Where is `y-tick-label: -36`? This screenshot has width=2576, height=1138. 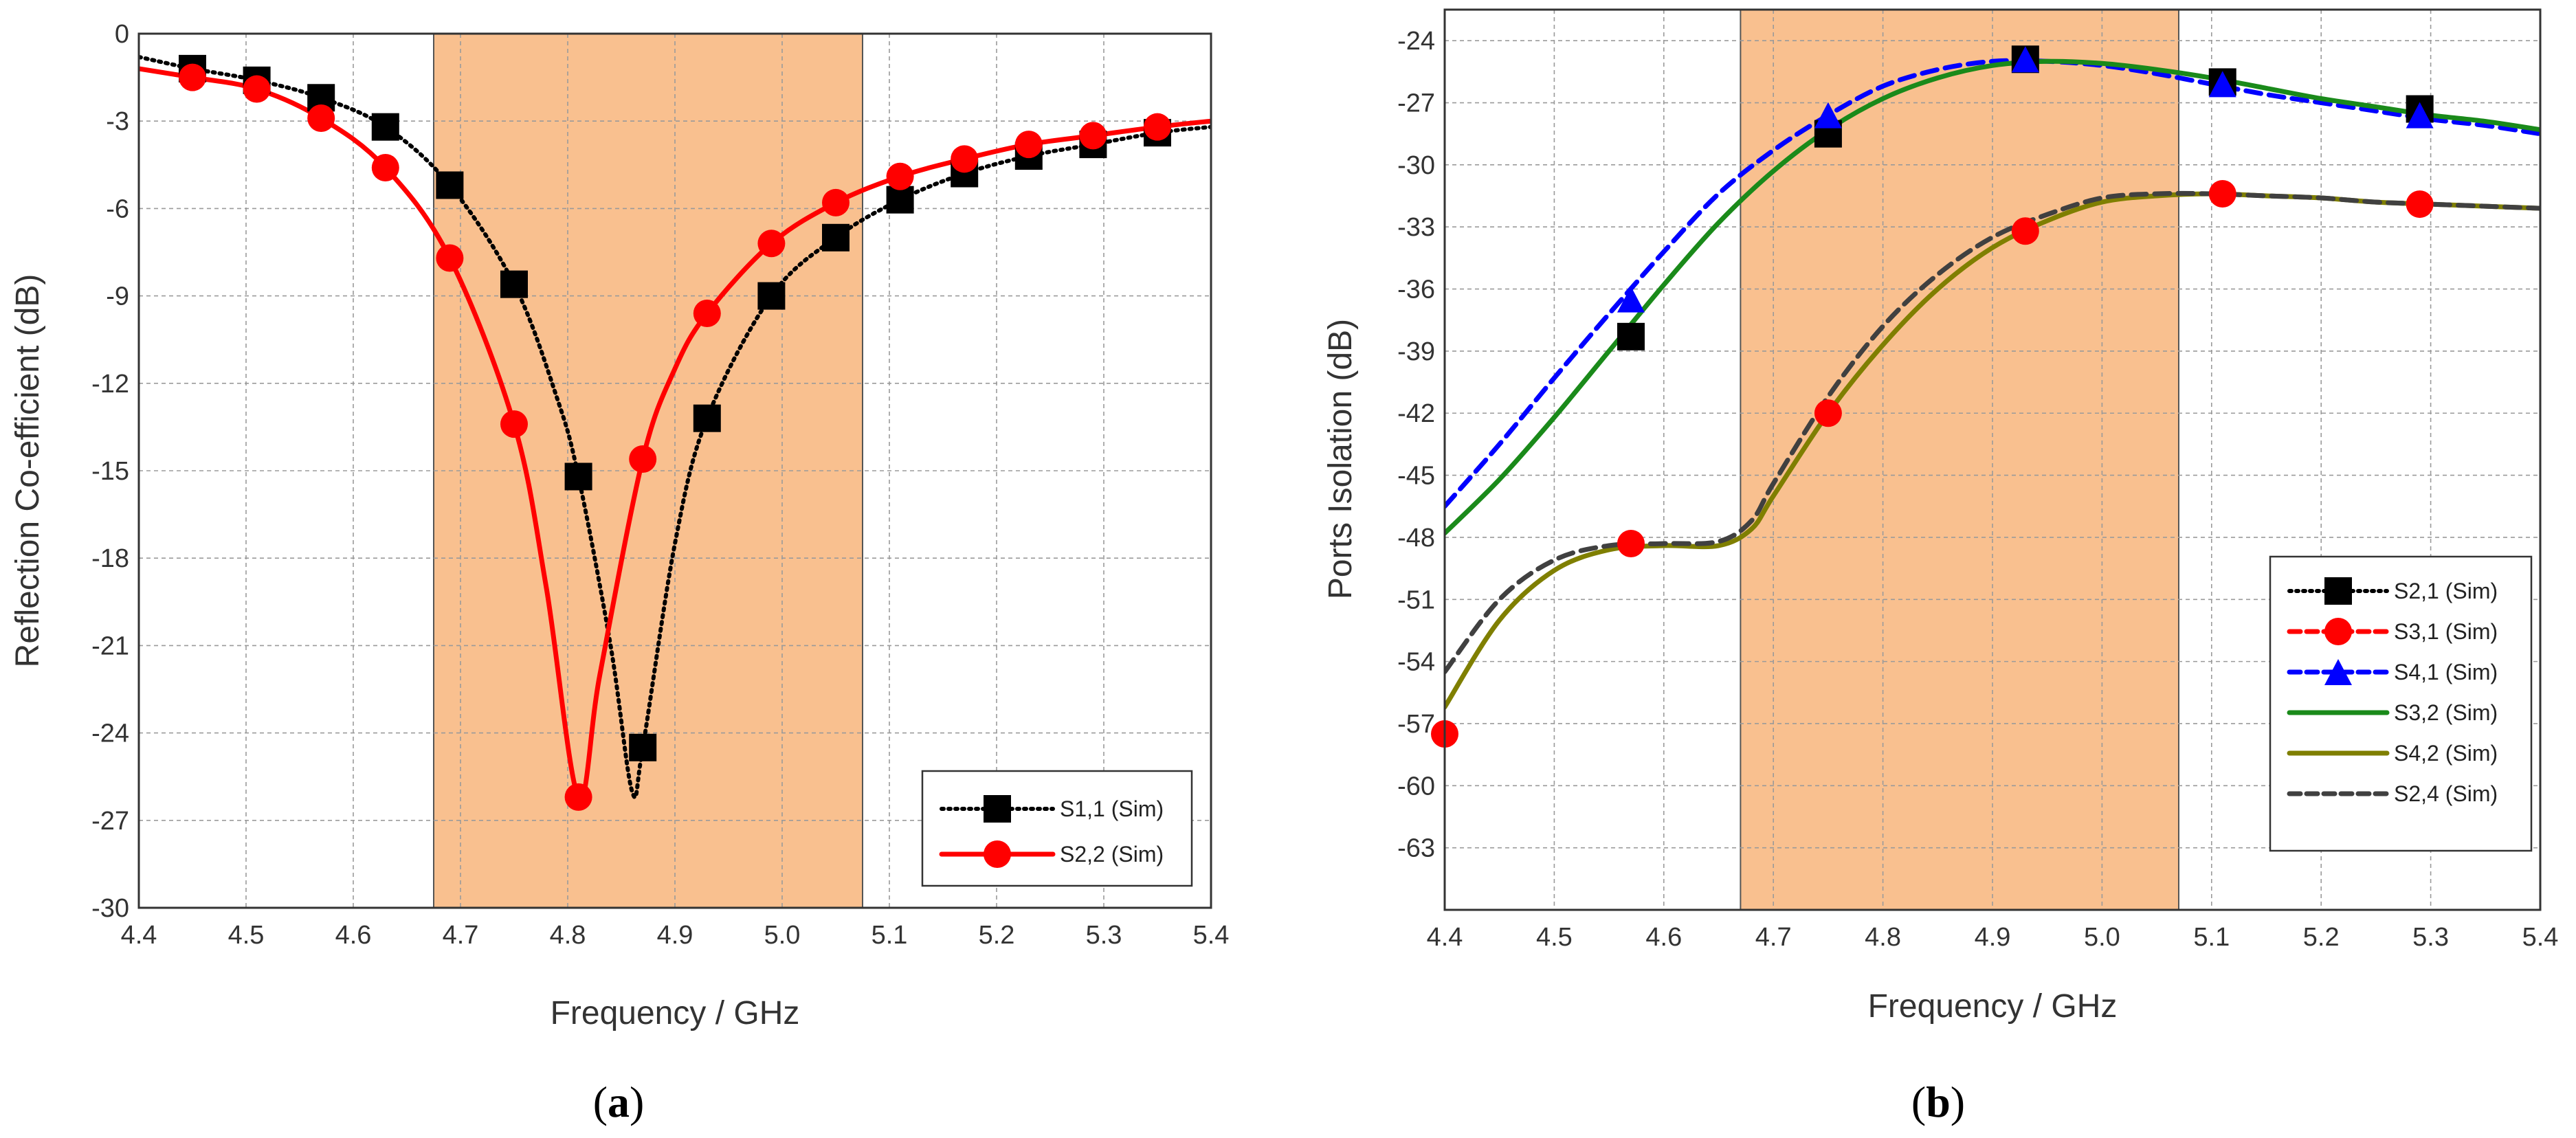 y-tick-label: -36 is located at coordinates (1416, 290).